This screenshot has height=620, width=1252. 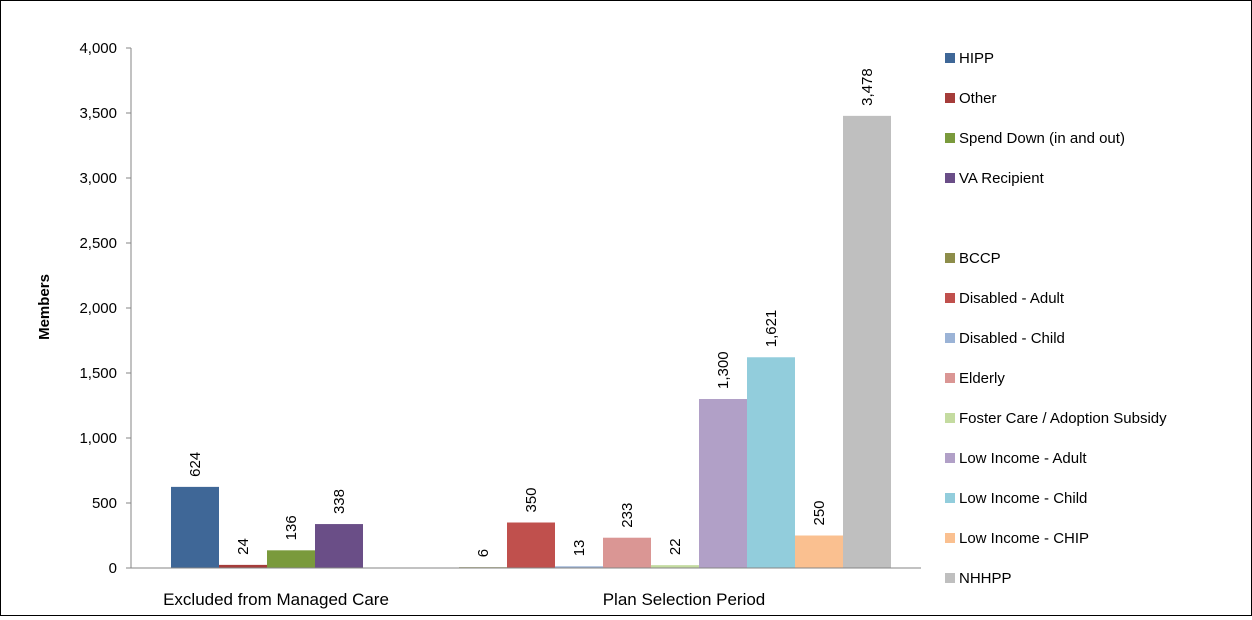 What do you see at coordinates (1063, 418) in the screenshot?
I see `legend-label: Foster Care / Adoption Subsidy` at bounding box center [1063, 418].